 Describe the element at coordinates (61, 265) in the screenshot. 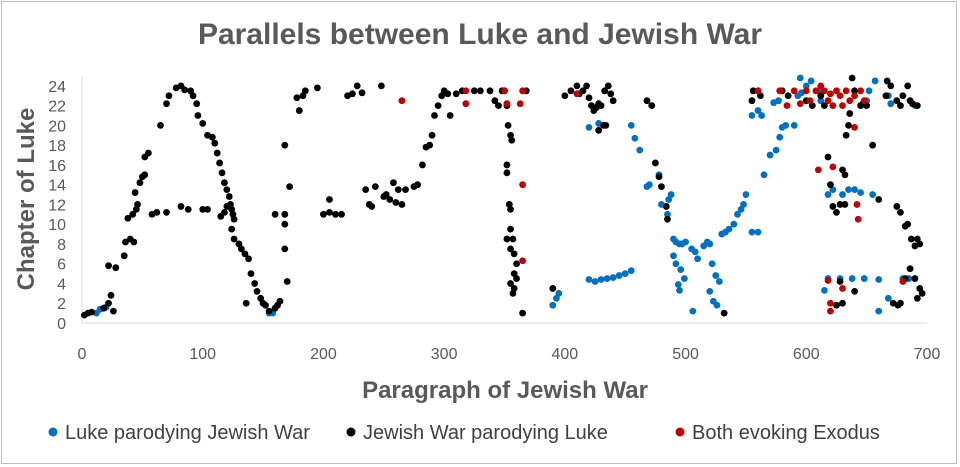

I see `y-tick-label: 6` at that location.